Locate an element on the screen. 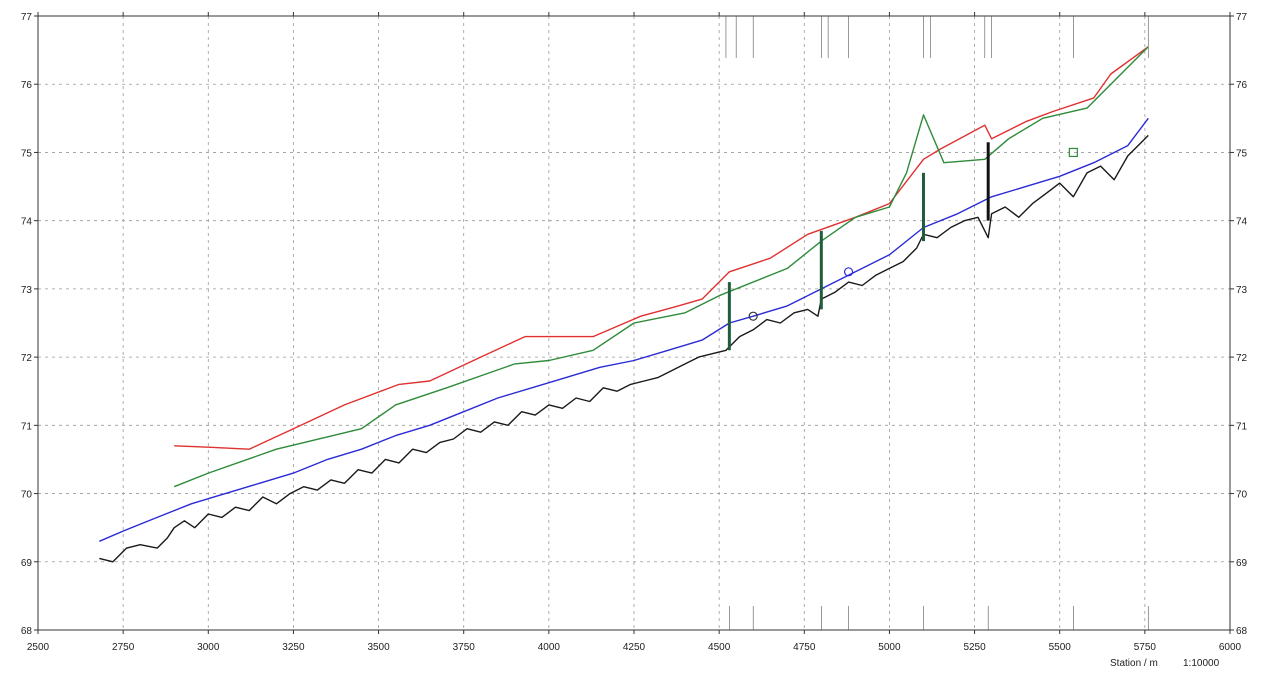 The width and height of the screenshot is (1270, 675). x-tick-label: 5000 is located at coordinates (889, 647).